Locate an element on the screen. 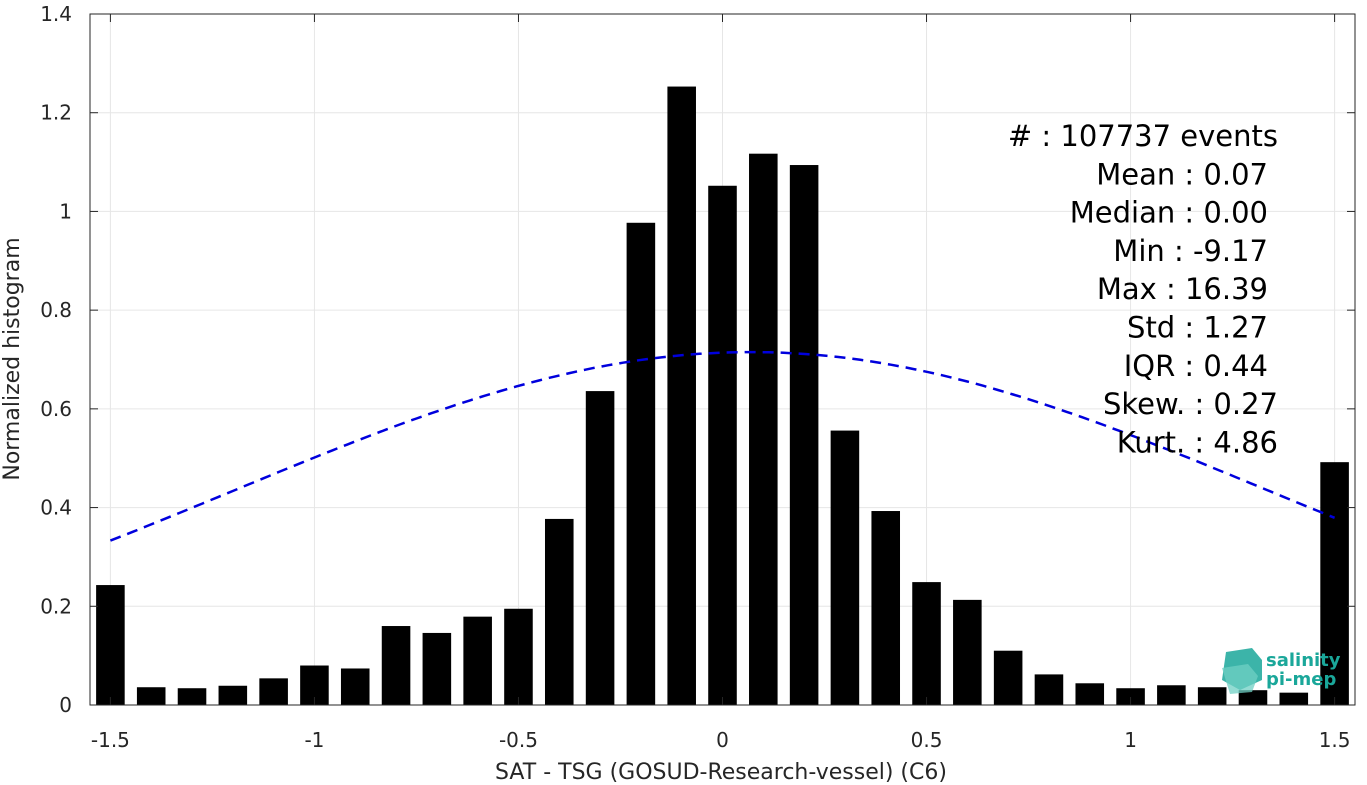  x-tick-label-0: -1.5 is located at coordinates (110, 740).